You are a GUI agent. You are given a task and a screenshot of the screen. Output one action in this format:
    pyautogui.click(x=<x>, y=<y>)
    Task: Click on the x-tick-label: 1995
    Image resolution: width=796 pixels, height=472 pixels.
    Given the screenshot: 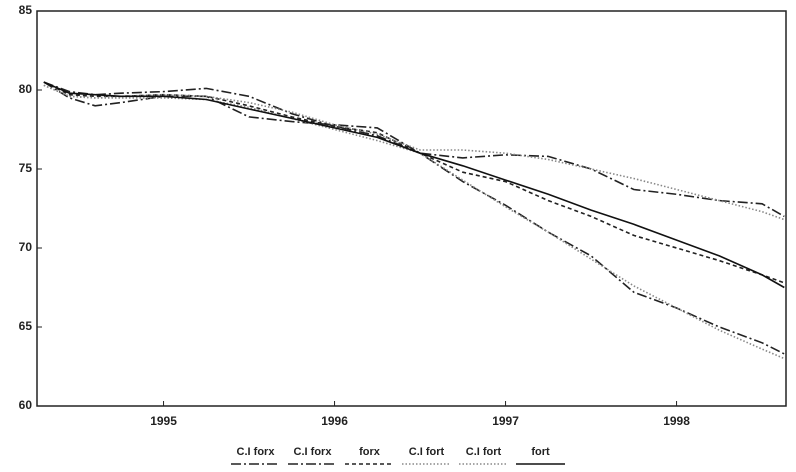 What is the action you would take?
    pyautogui.click(x=163, y=421)
    